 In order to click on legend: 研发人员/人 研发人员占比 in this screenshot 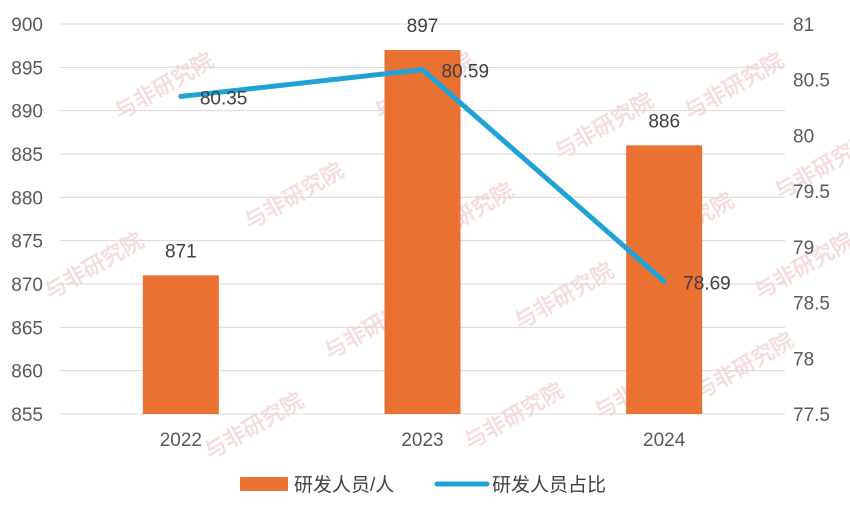, I will do `click(423, 485)`.